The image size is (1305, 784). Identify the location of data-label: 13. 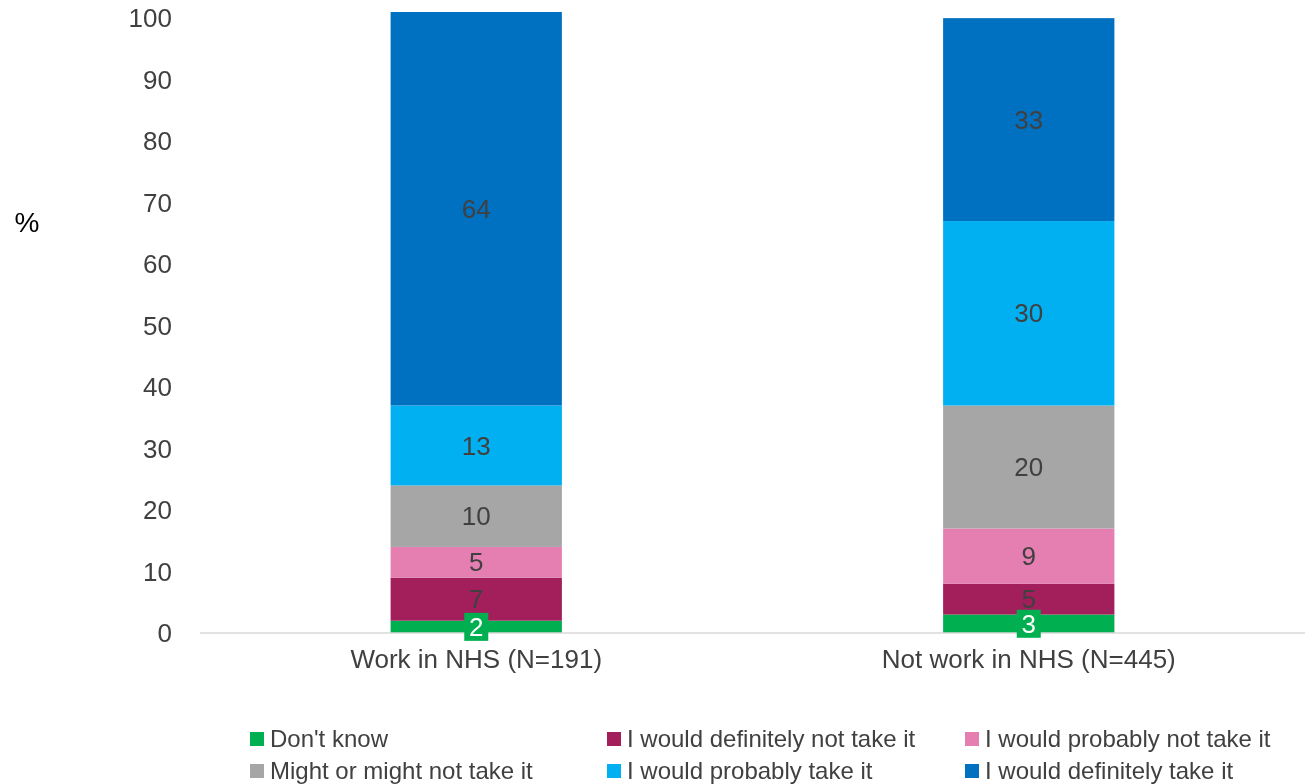
(476, 445).